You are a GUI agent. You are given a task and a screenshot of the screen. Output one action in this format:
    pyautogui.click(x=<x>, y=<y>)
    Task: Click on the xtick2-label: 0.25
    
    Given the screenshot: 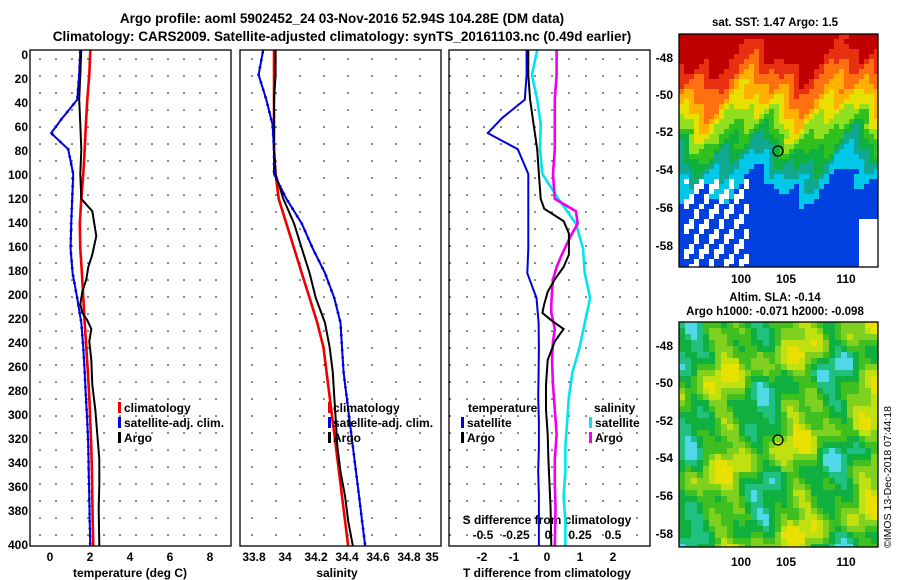 What is the action you would take?
    pyautogui.click(x=580, y=535)
    